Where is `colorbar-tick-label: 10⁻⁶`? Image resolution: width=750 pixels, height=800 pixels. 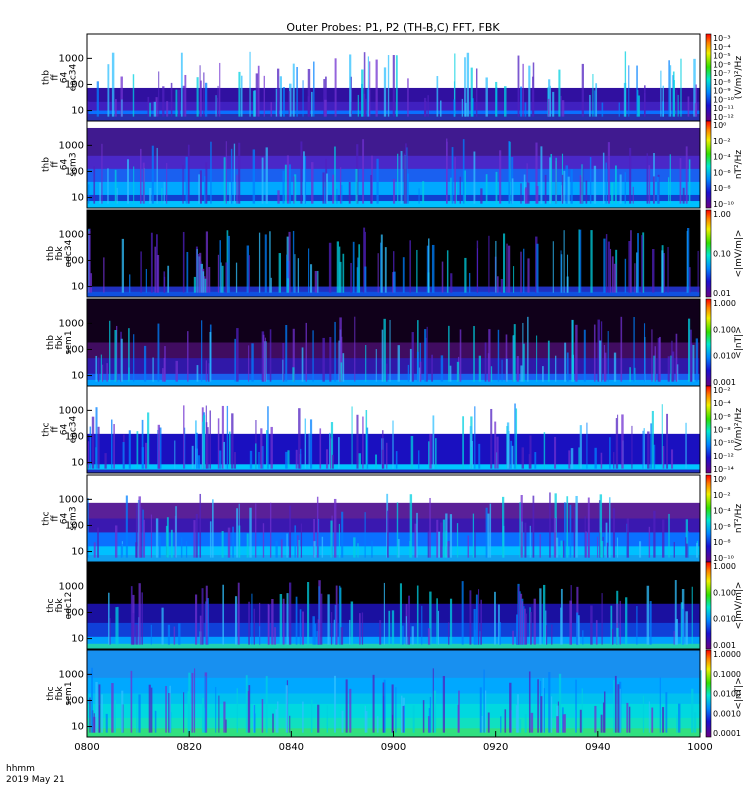
colorbar-tick-label: 10⁻⁶ is located at coordinates (722, 526).